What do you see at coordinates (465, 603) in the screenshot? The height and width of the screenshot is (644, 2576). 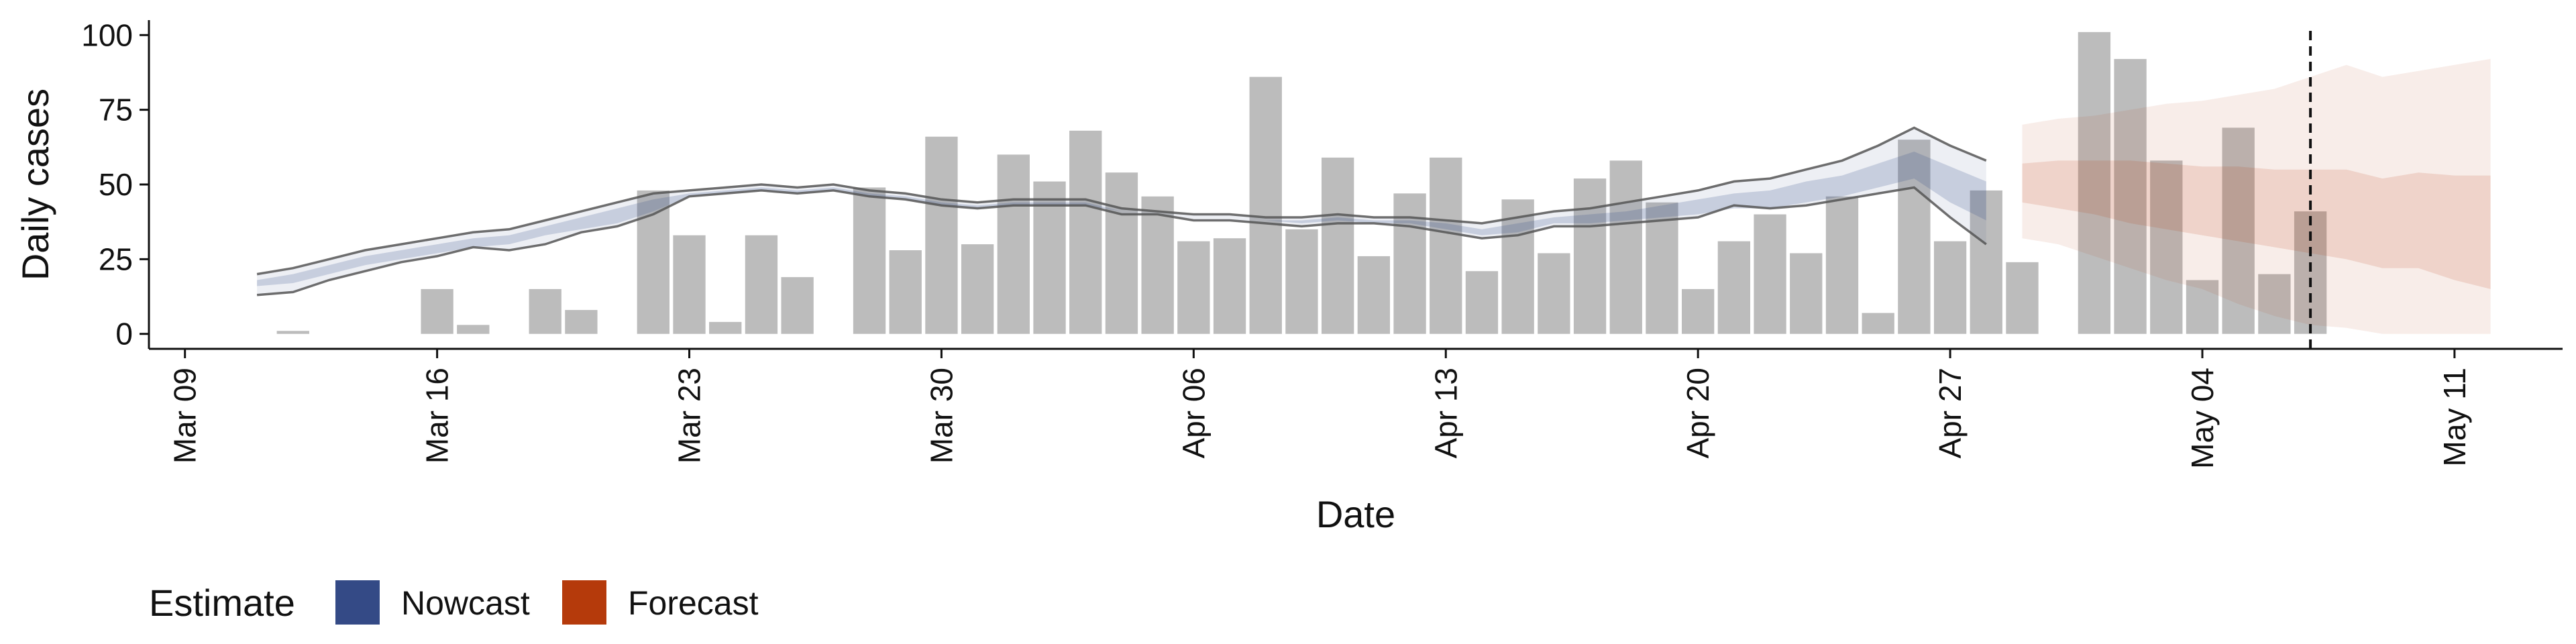 I see `legend-label-nowcast: Nowcast` at bounding box center [465, 603].